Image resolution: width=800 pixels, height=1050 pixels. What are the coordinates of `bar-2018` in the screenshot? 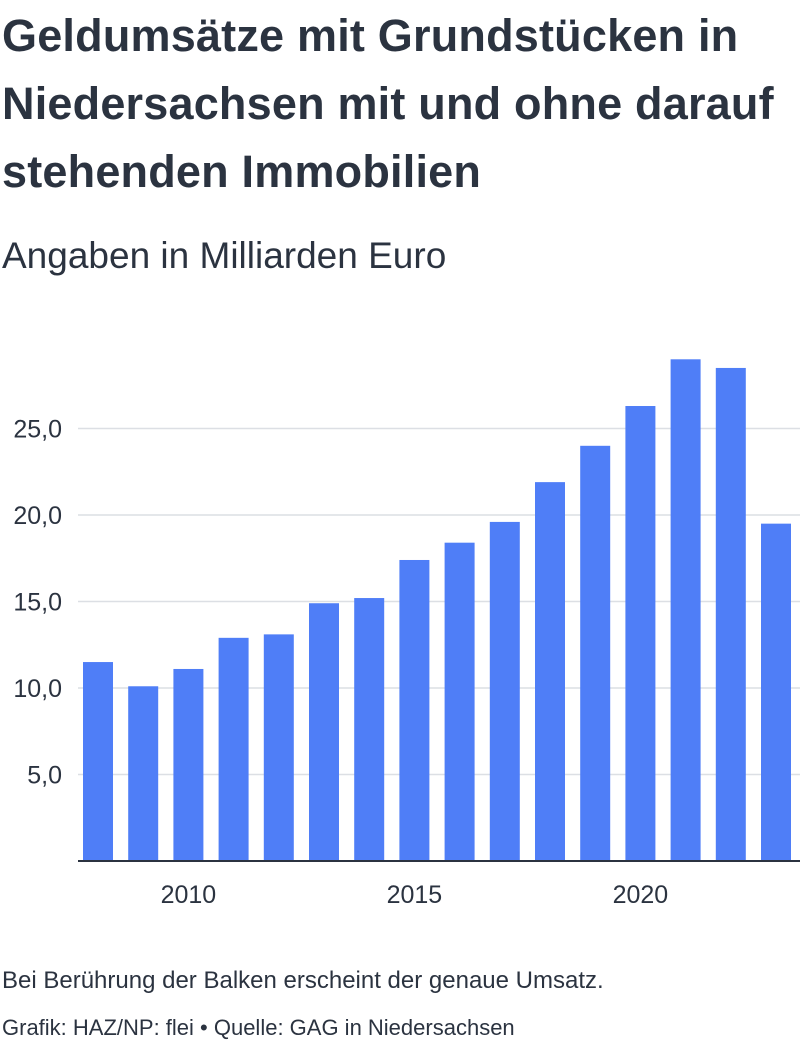 It's located at (550, 671).